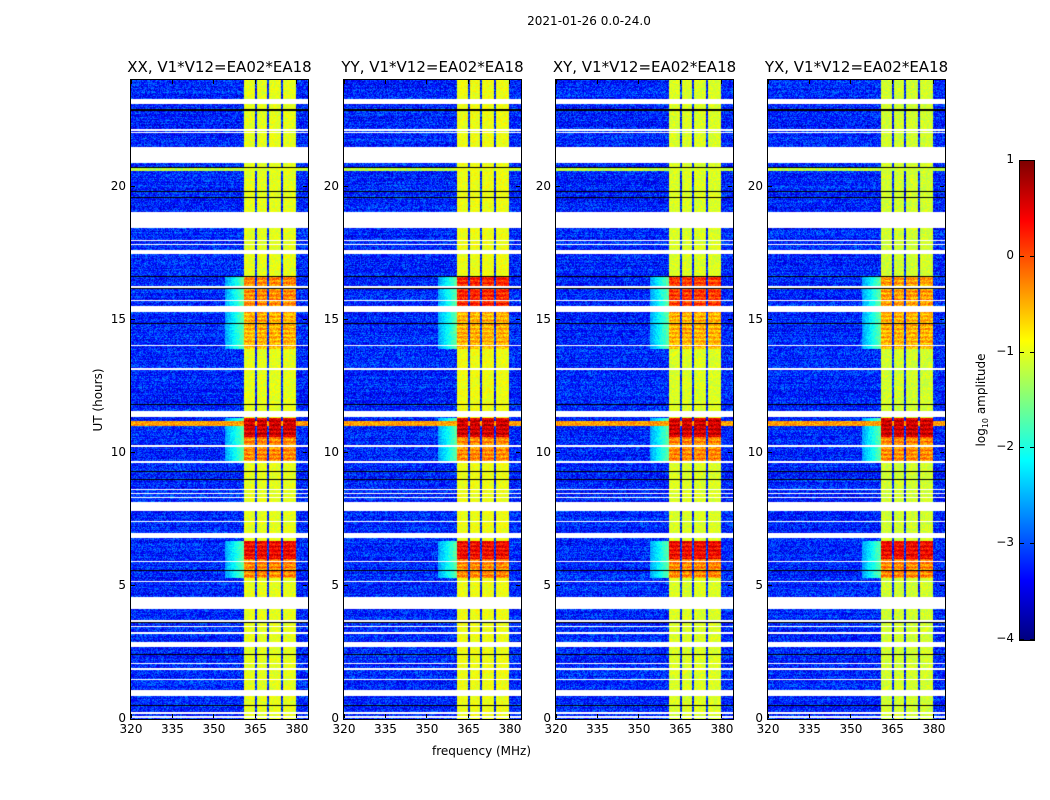 The height and width of the screenshot is (800, 1050). I want to click on colorbar-tick-label: −1, so click(1005, 350).